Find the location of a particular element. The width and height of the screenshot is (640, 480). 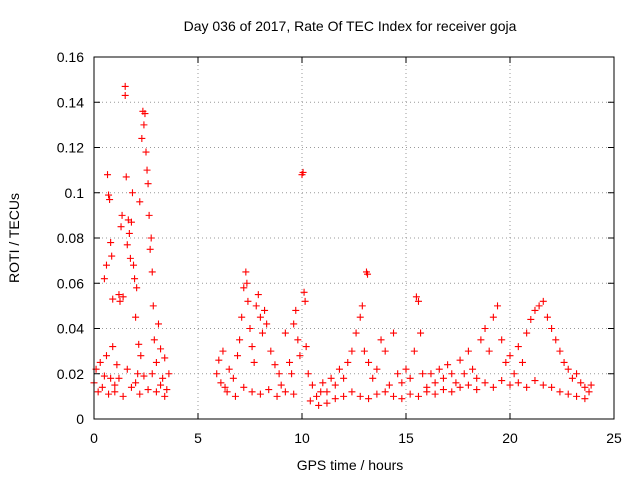

x-tick-labels: 0 5 10 15 20 25 is located at coordinates (356, 438).